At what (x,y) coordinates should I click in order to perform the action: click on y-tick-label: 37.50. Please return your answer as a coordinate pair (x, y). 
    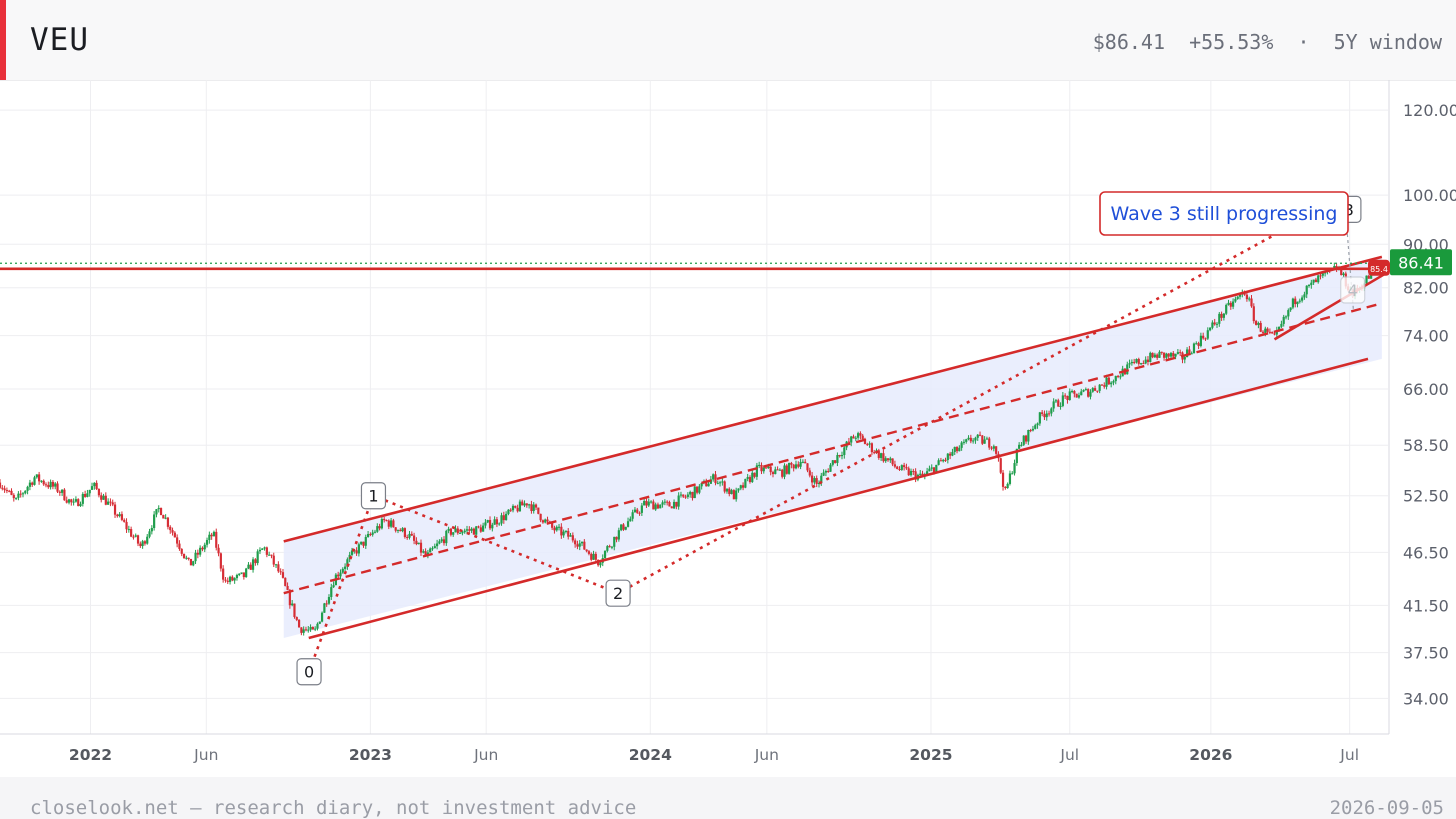
    Looking at the image, I should click on (1426, 653).